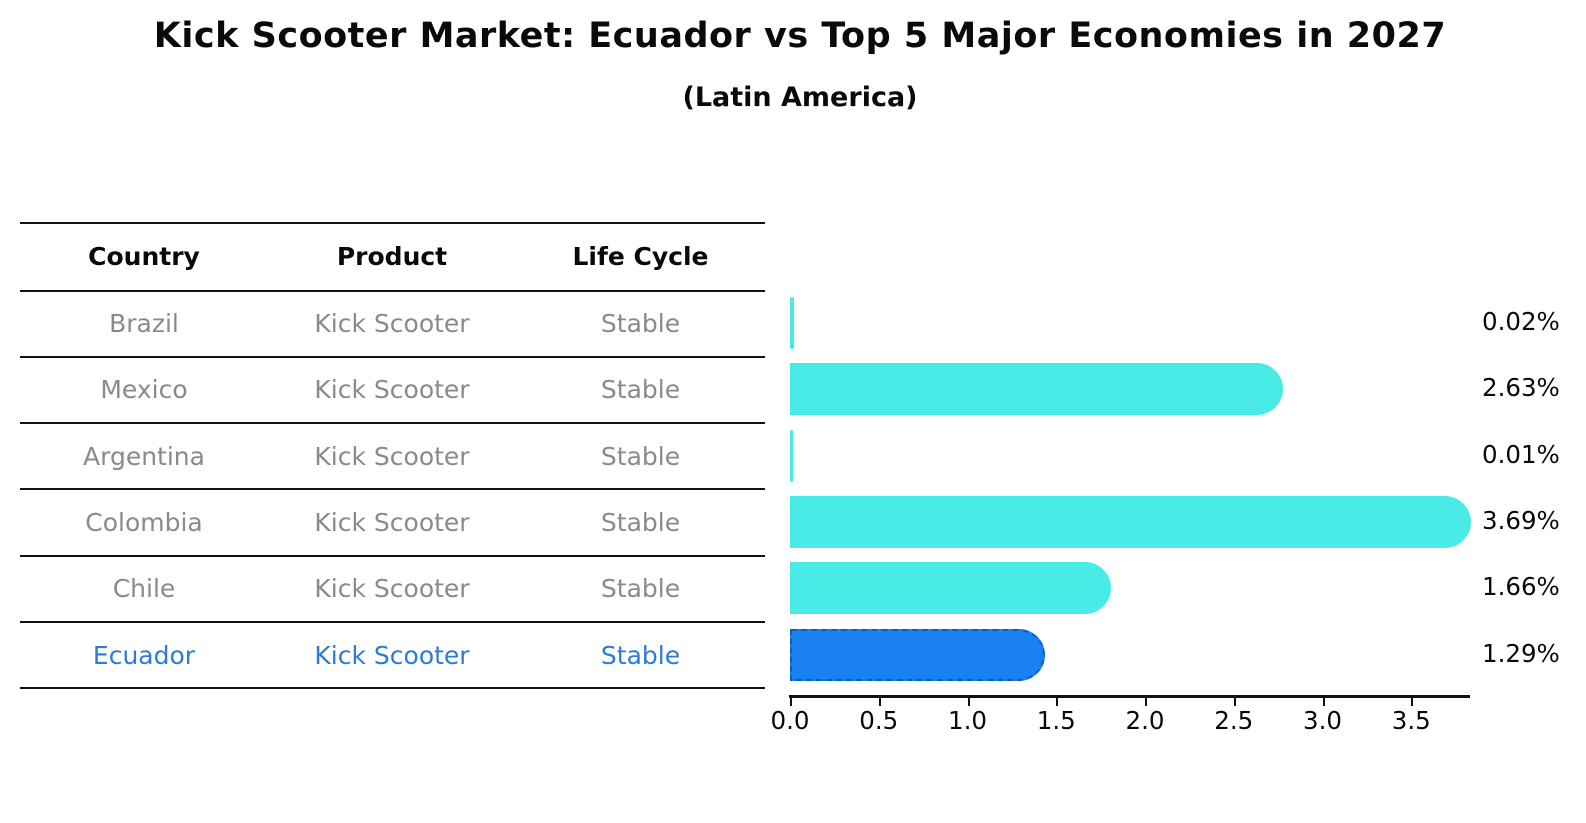 Image resolution: width=1586 pixels, height=823 pixels. What do you see at coordinates (800, 97) in the screenshot?
I see `chart-subtitle: (Latin America)` at bounding box center [800, 97].